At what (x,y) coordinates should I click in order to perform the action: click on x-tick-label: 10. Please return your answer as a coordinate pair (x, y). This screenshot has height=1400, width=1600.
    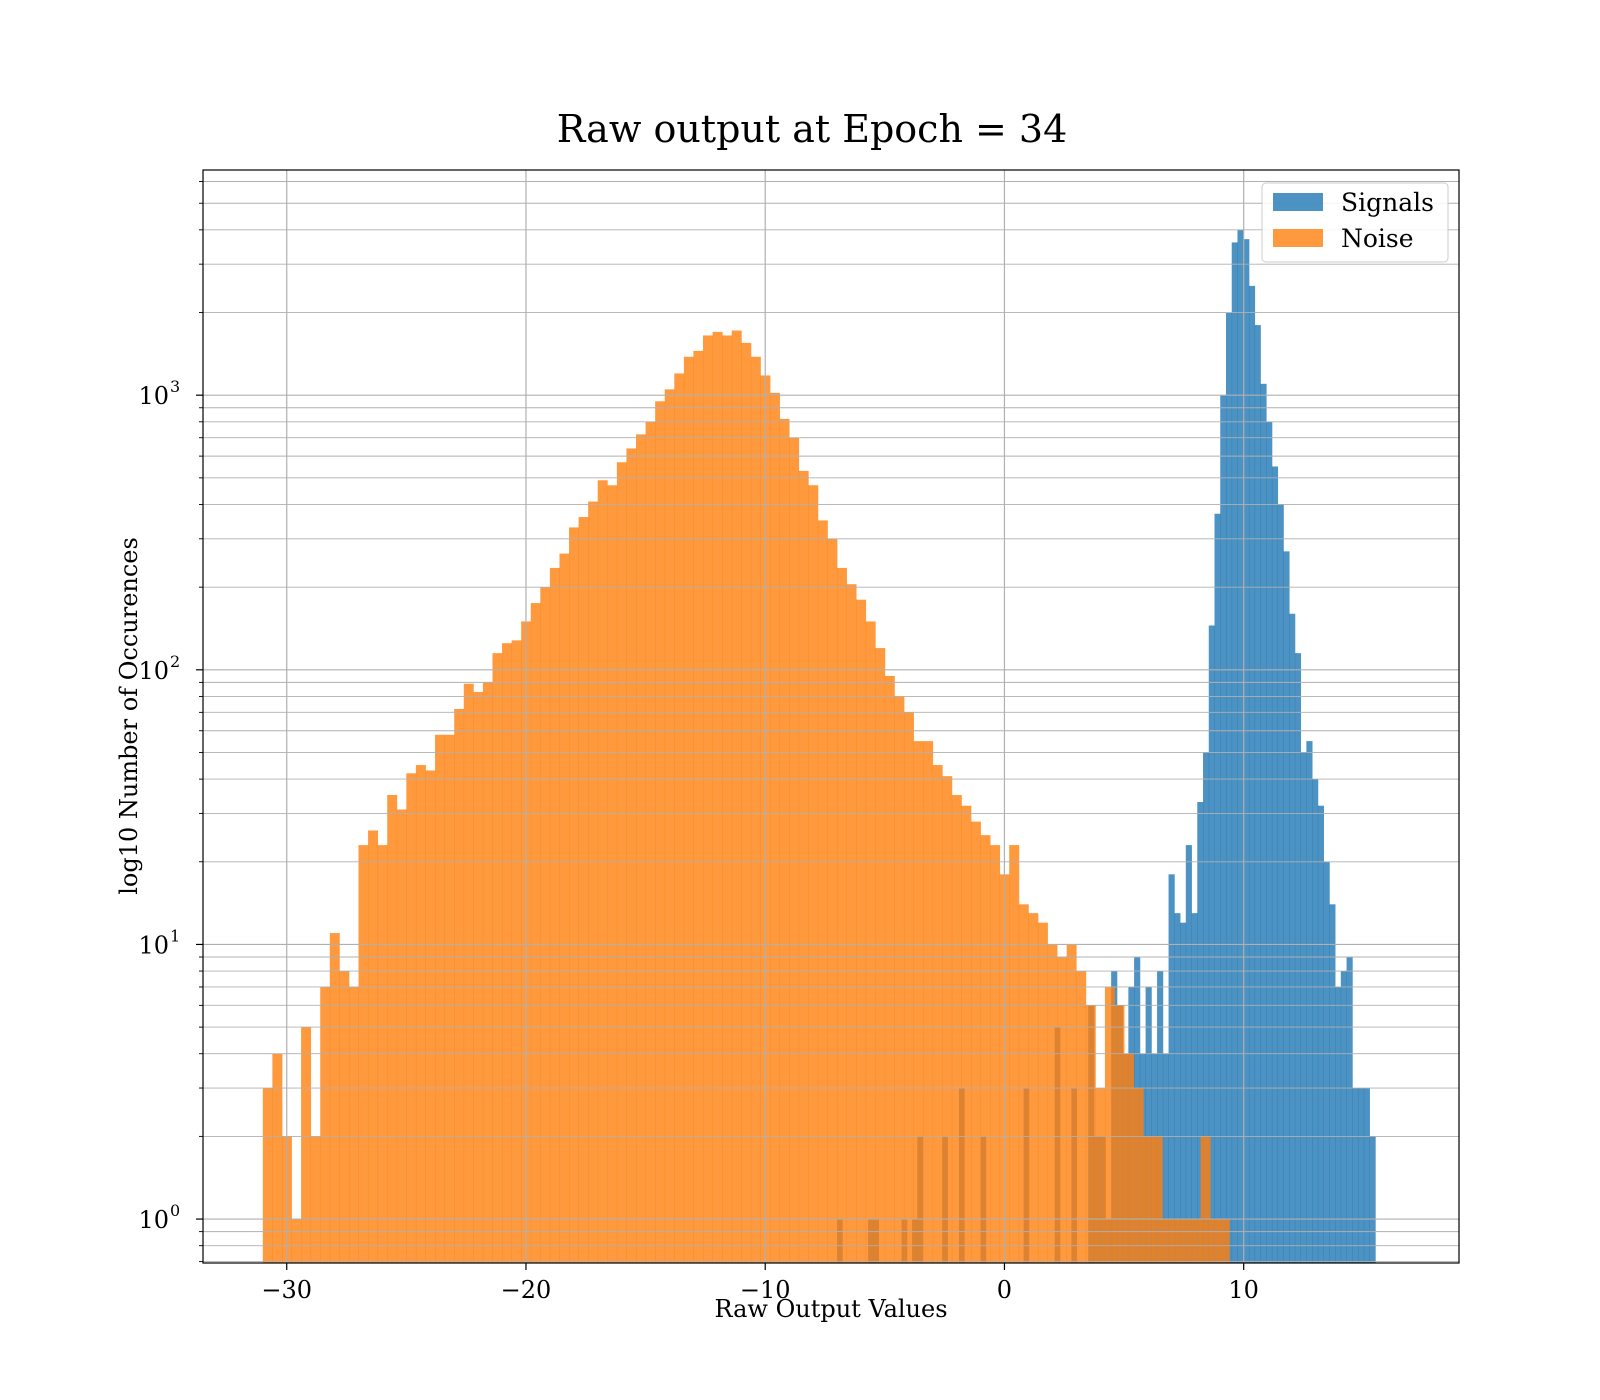
    Looking at the image, I should click on (1243, 1290).